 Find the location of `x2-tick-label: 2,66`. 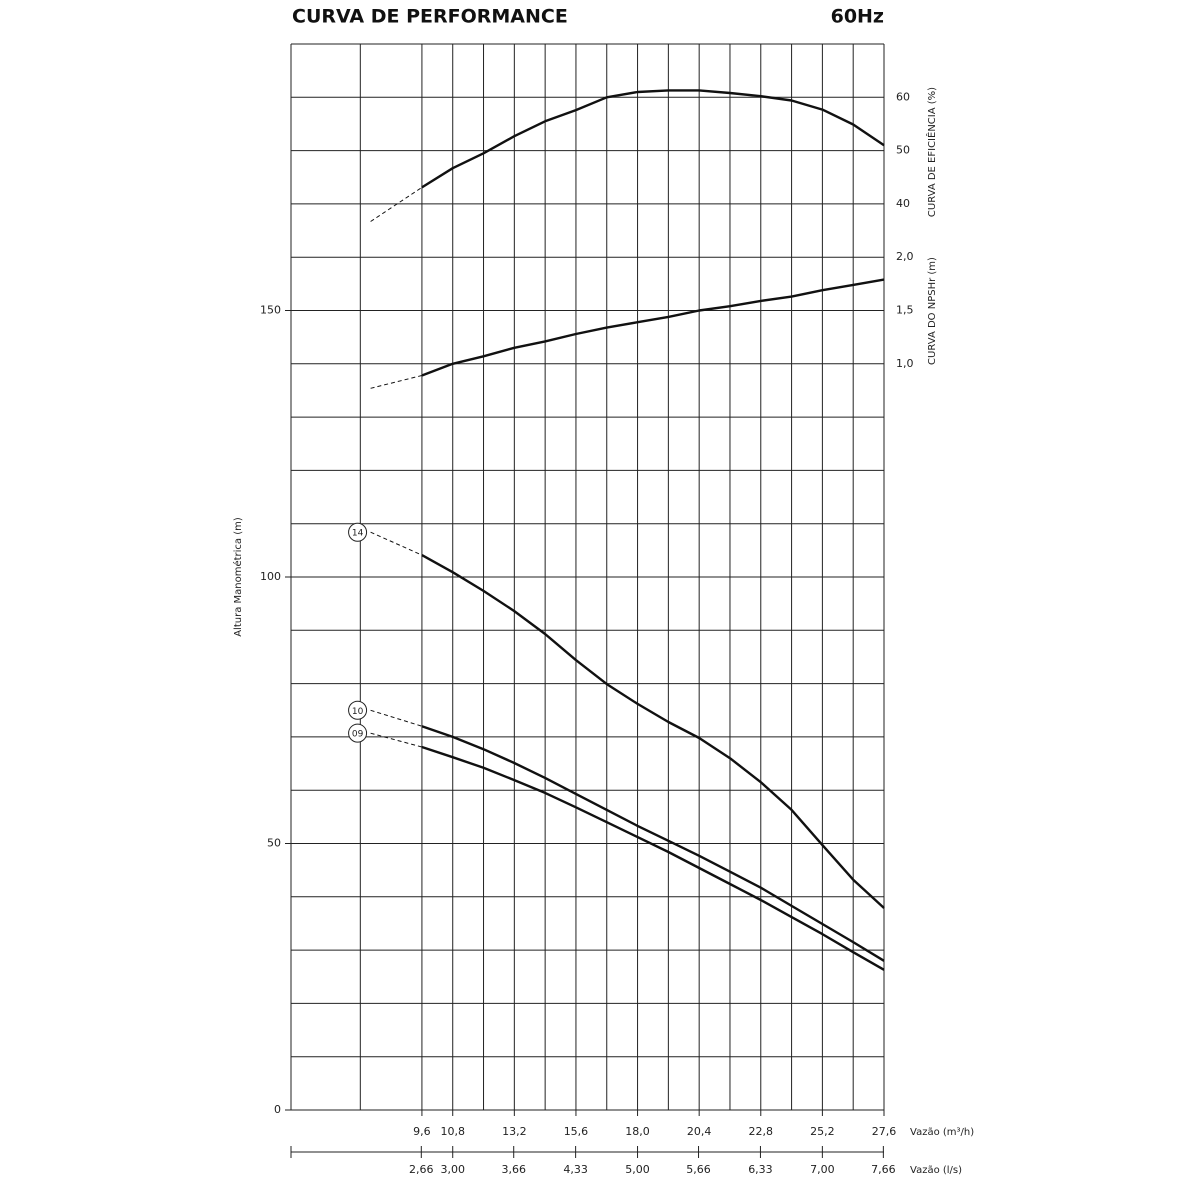

x2-tick-label: 2,66 is located at coordinates (421, 1169).